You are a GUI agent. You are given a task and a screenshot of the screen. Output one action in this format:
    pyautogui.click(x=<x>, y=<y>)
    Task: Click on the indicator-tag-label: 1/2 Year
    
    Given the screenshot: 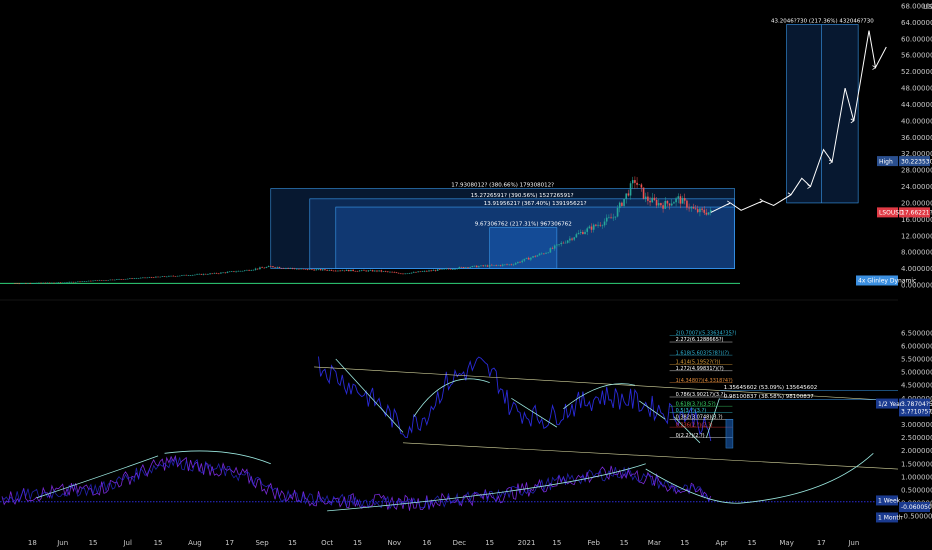 What is the action you would take?
    pyautogui.click(x=890, y=404)
    